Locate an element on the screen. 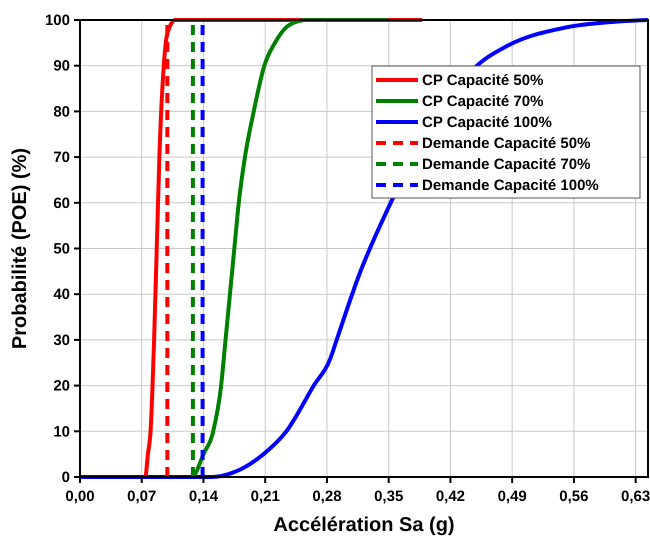  y-tick-label: 80 is located at coordinates (61, 111).